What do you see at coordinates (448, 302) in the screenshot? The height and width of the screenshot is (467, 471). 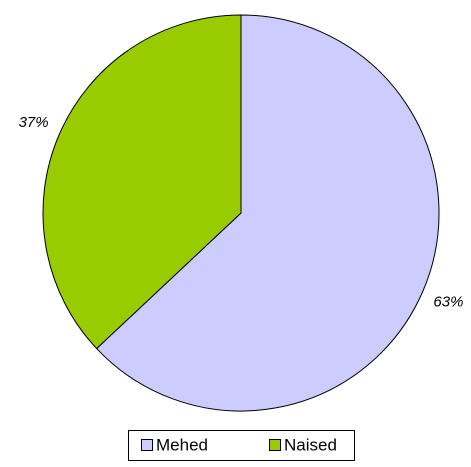 I see `slice-label: 63%` at bounding box center [448, 302].